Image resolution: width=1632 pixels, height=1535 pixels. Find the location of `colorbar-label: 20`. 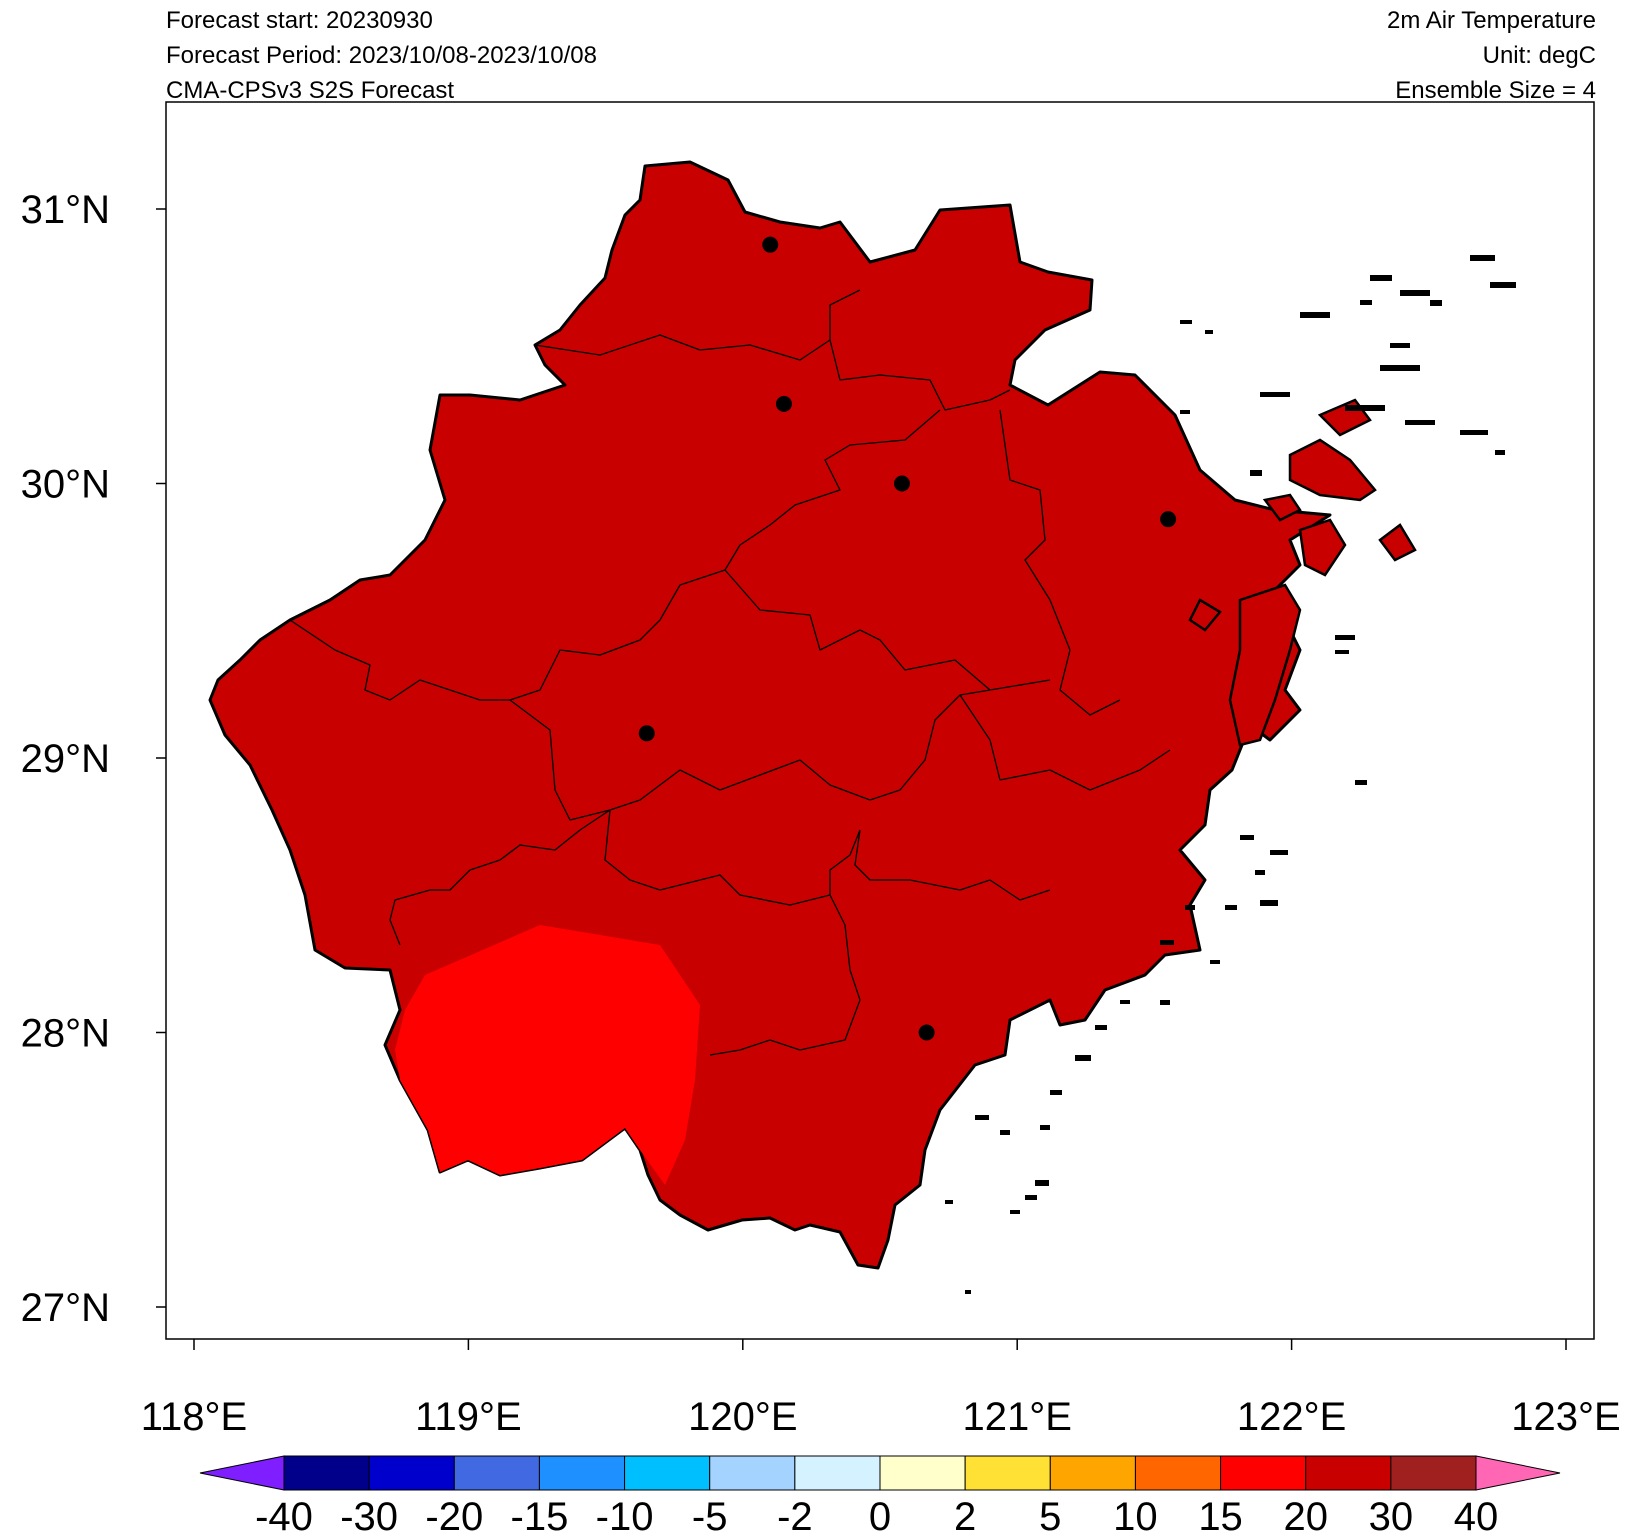

colorbar-label: 20 is located at coordinates (1305, 1515).